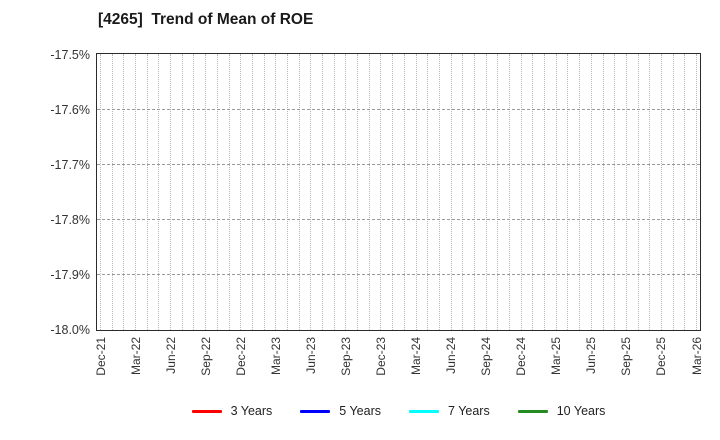  I want to click on x-tick-label: Mar-23, so click(275, 356).